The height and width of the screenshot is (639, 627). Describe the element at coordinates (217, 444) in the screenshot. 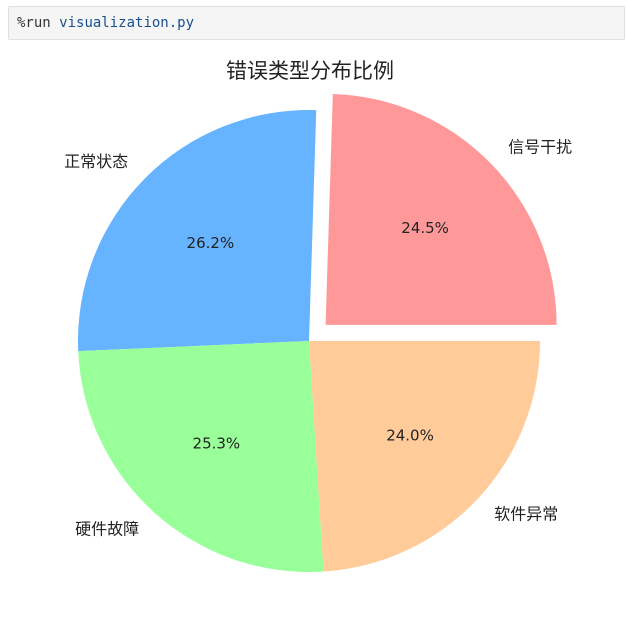

I see `slice-percent-label-3: 25.3%` at that location.